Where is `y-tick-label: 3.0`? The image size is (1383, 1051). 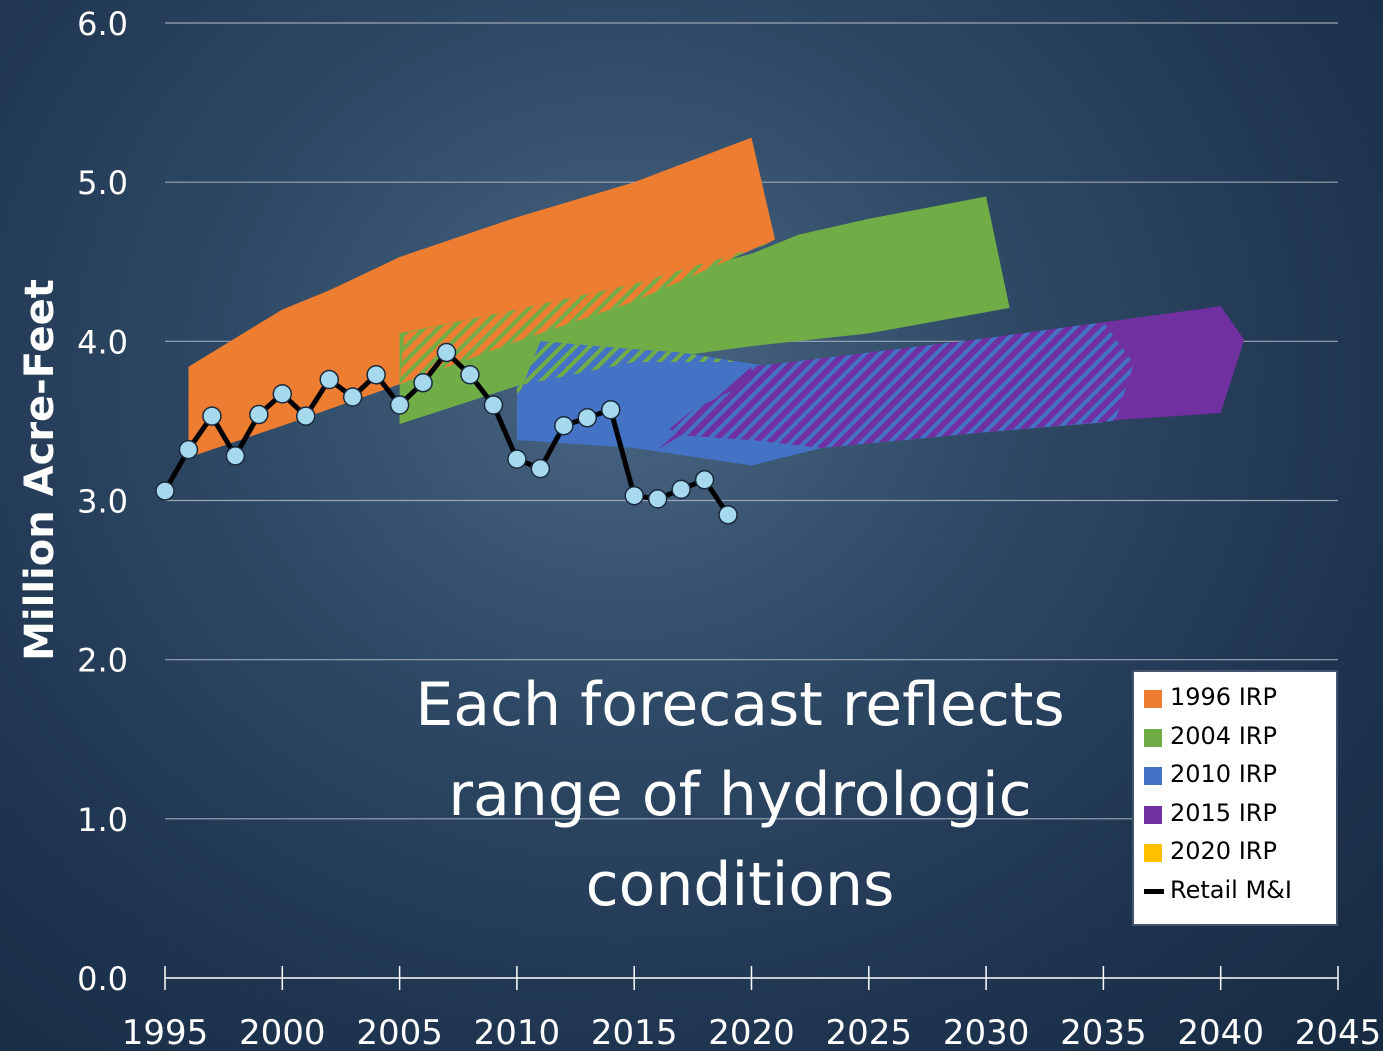 y-tick-label: 3.0 is located at coordinates (102, 502).